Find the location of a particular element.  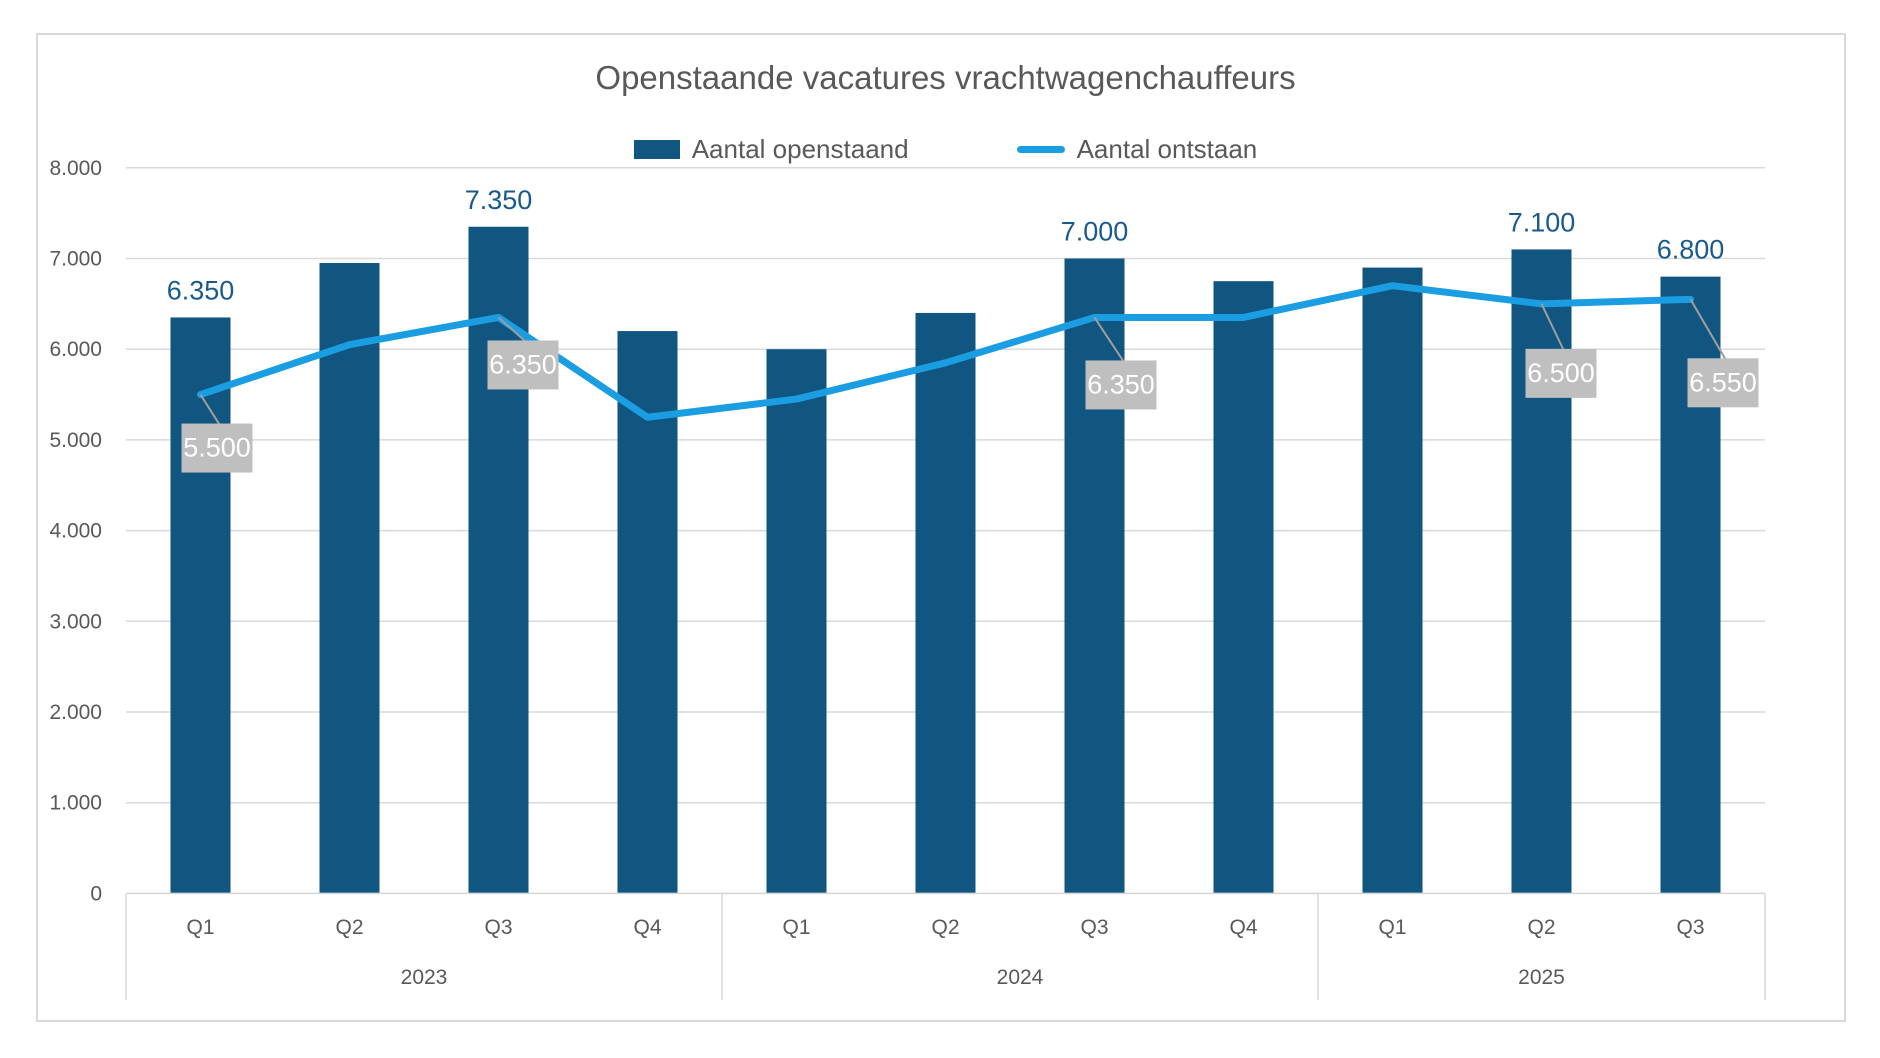

legend: Aantal openstaand Aantal ontstaan is located at coordinates (945, 149).